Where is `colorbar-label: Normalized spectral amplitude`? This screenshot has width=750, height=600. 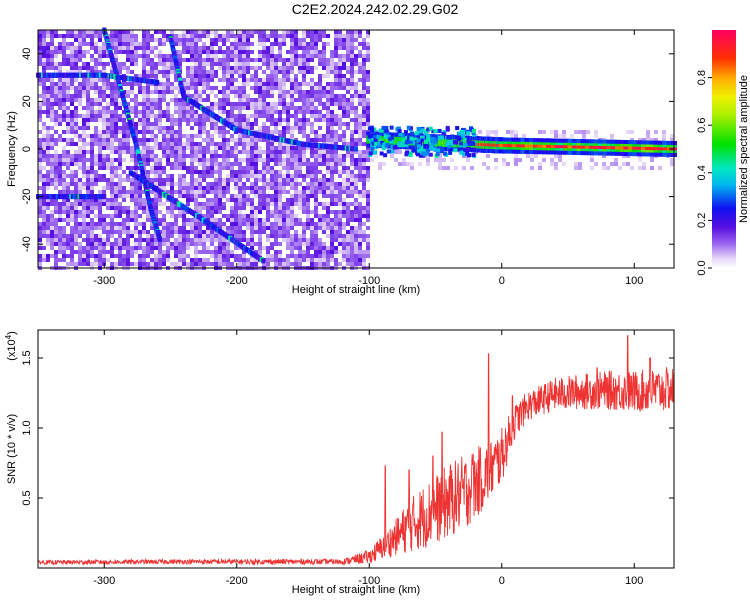
colorbar-label: Normalized spectral amplitude is located at coordinates (744, 149).